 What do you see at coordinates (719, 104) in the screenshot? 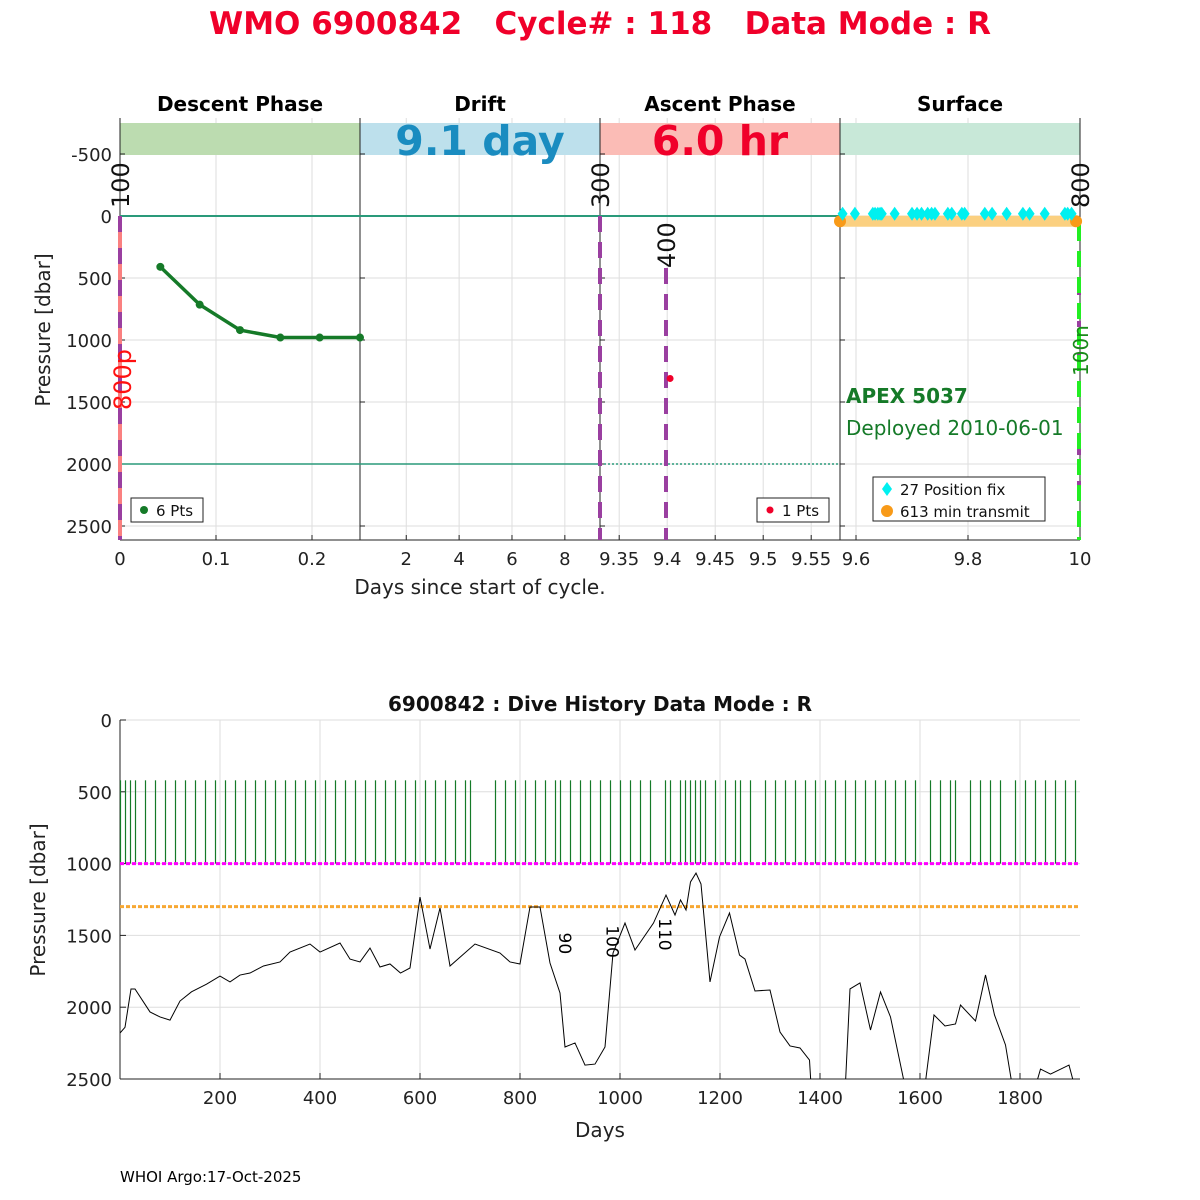
I see `panel-title: Ascent Phase` at bounding box center [719, 104].